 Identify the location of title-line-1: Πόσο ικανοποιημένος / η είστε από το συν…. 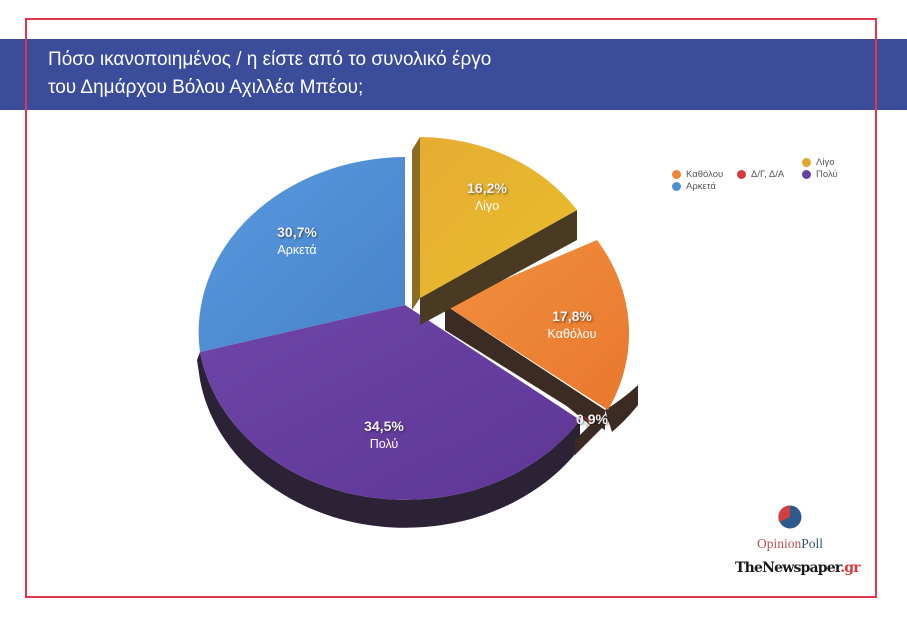
(270, 59).